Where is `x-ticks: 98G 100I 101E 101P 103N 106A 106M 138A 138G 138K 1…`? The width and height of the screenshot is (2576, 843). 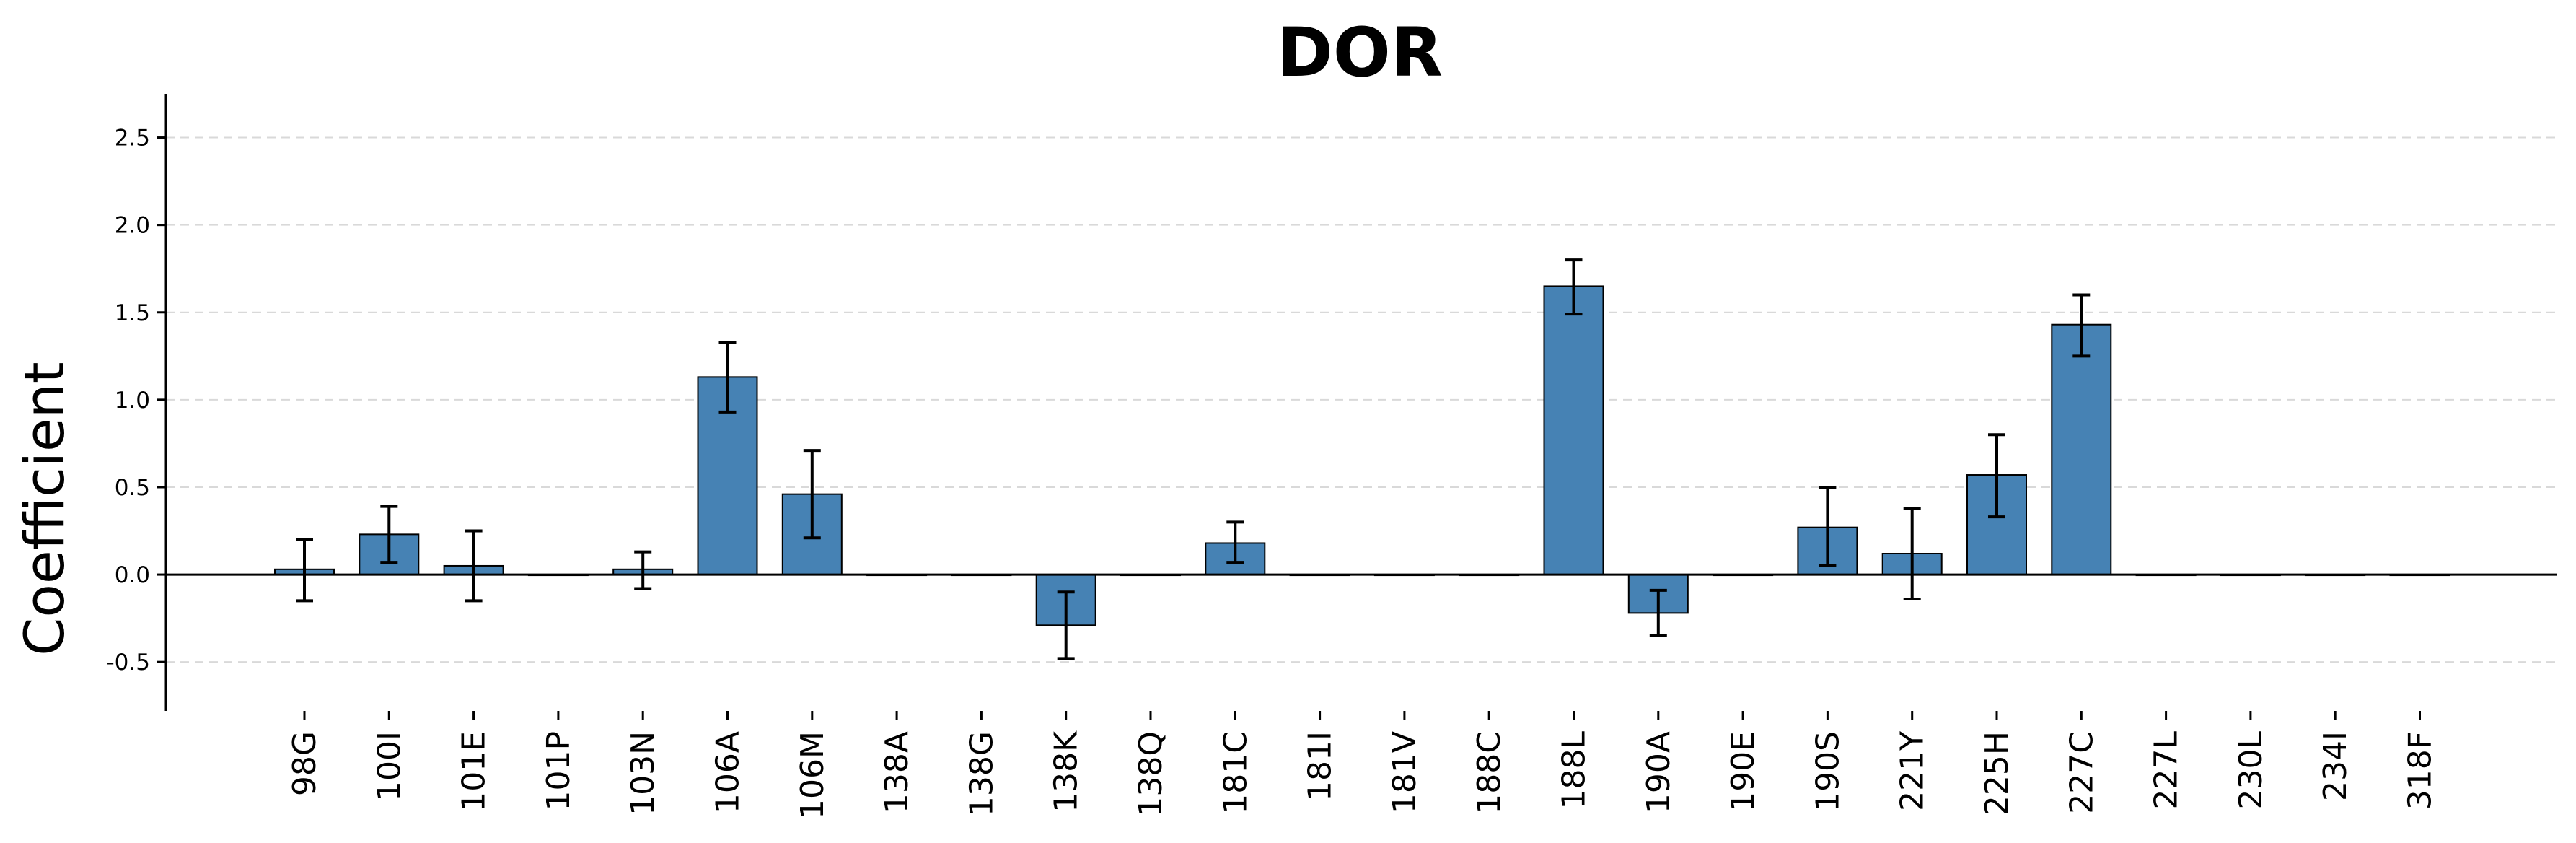 x-ticks: 98G 100I 101E 101P 103N 106A 106M 138A 138G 138K 1… is located at coordinates (1362, 765).